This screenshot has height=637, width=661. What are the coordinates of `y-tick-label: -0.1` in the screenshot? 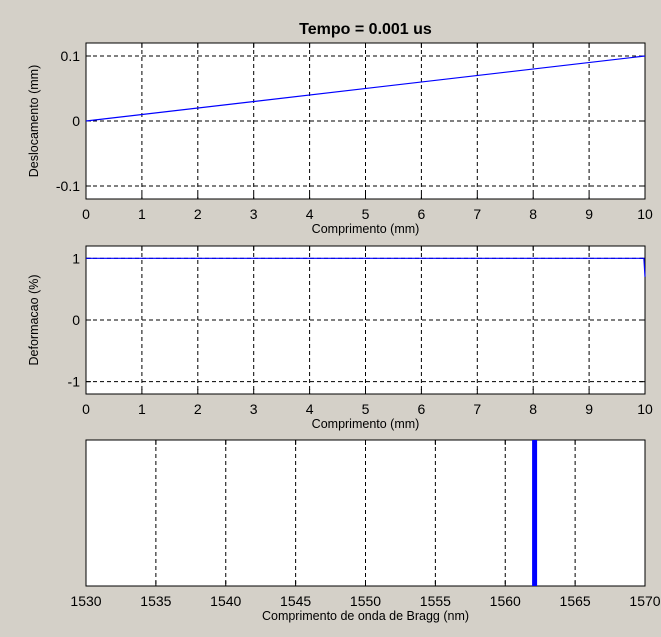 It's located at (68, 186).